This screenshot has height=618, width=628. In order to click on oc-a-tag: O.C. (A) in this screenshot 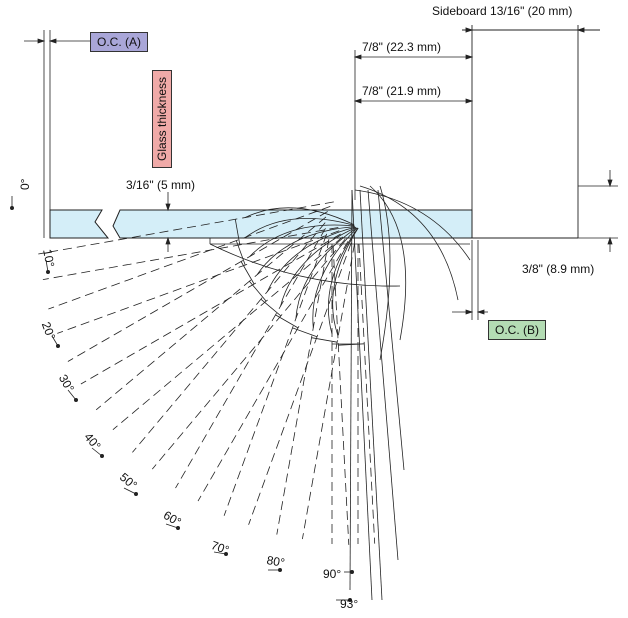, I will do `click(119, 42)`.